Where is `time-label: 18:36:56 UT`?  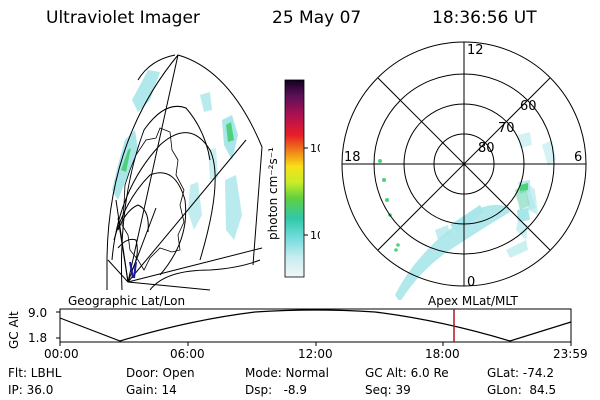 time-label: 18:36:56 UT is located at coordinates (484, 18).